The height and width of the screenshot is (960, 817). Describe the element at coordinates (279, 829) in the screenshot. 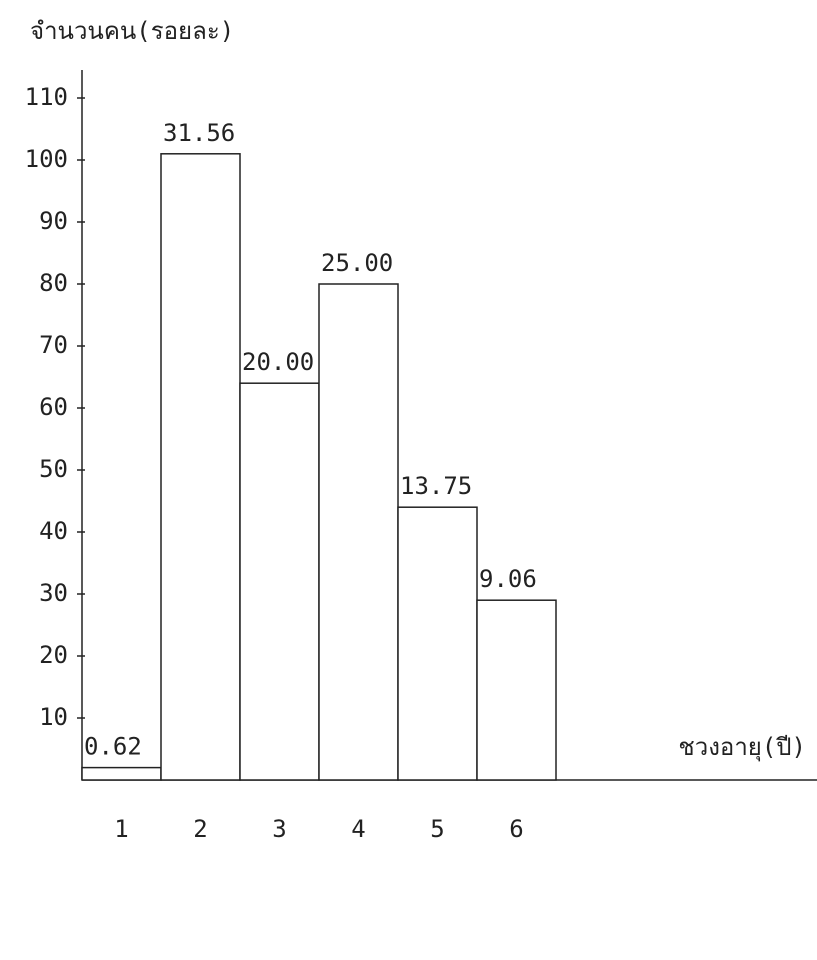

I see `x-tick-label: 3` at that location.